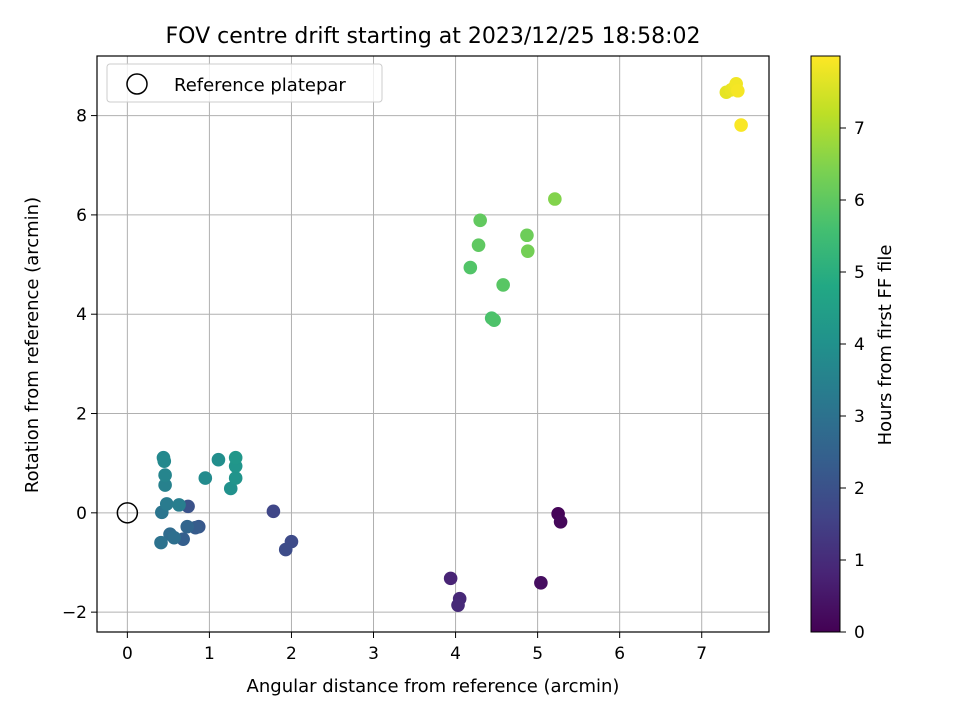 Image resolution: width=960 pixels, height=720 pixels. I want to click on colorbar-gradient, so click(825, 344).